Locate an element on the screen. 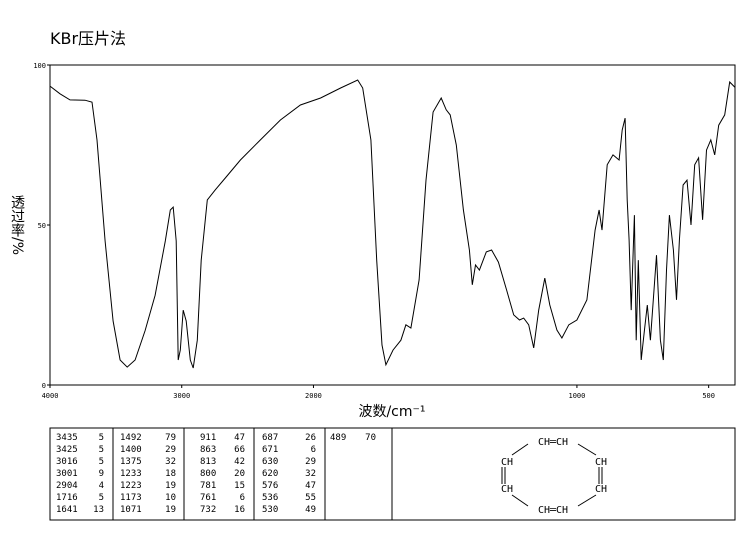 The width and height of the screenshot is (748, 543). peak-wavenumber: 2904 is located at coordinates (67, 486).